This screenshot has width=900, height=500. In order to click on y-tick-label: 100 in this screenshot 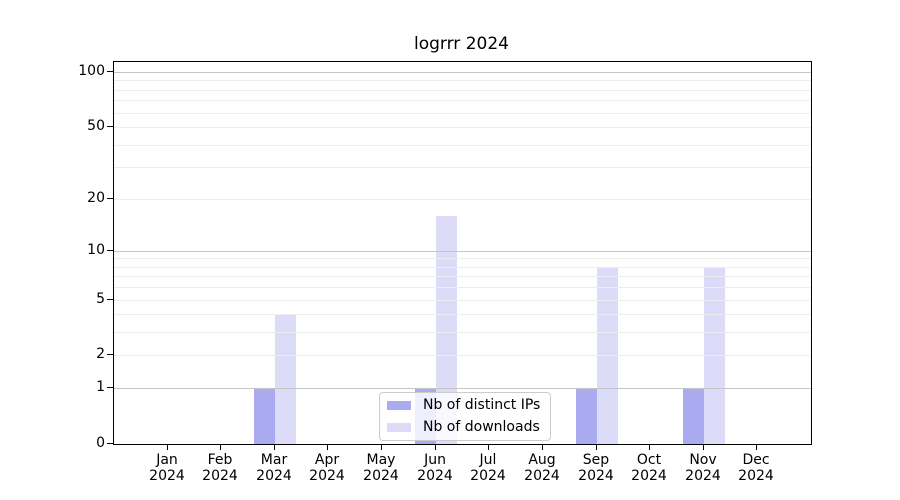, I will do `click(91, 71)`.